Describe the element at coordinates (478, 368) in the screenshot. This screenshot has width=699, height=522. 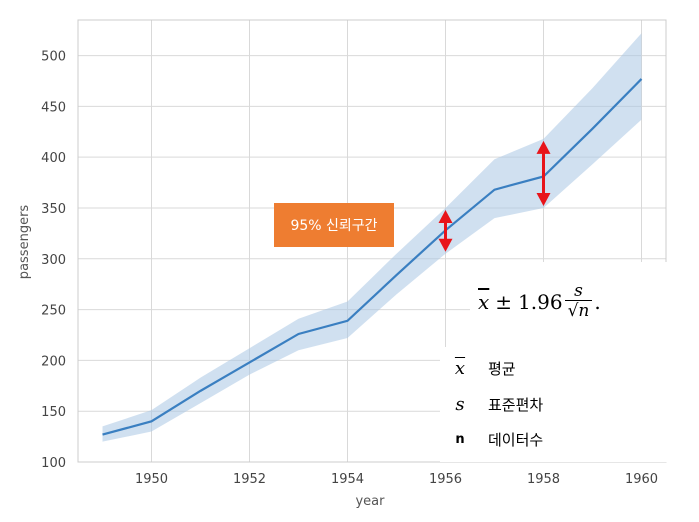
I see `legend-item-mean: x 평균` at that location.